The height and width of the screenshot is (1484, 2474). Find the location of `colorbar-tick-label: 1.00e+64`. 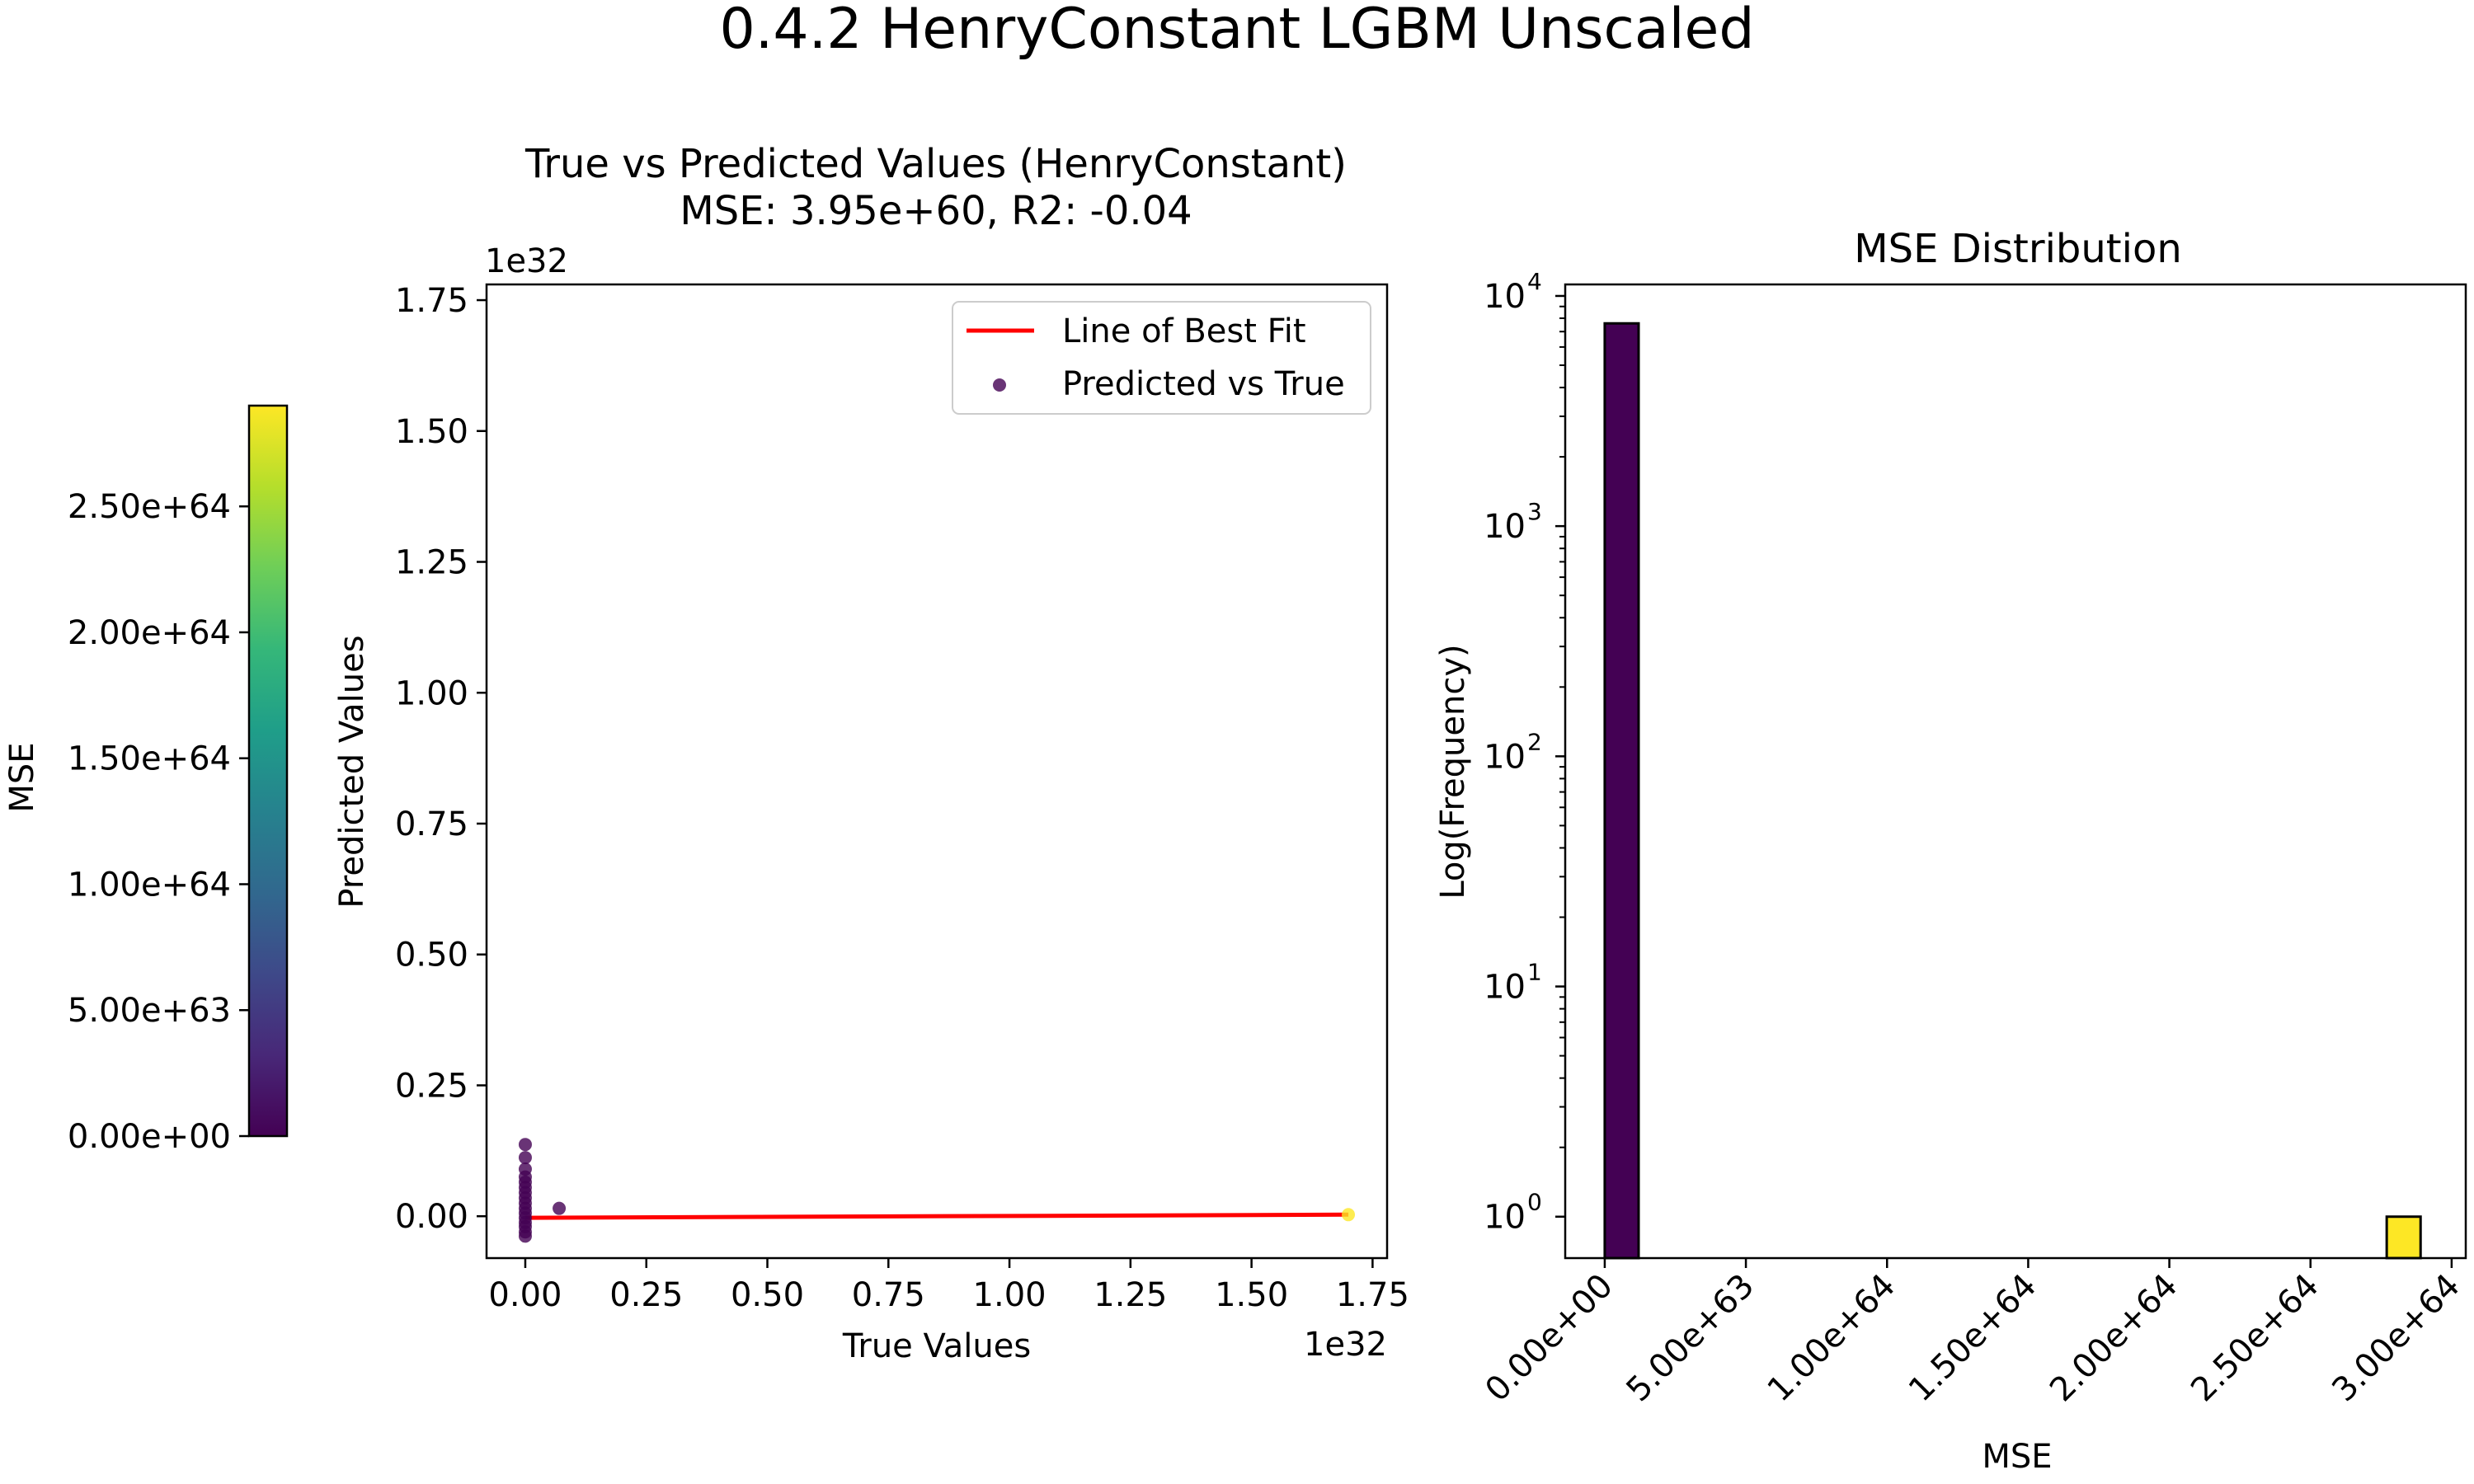

colorbar-tick-label: 1.00e+64 is located at coordinates (149, 885).